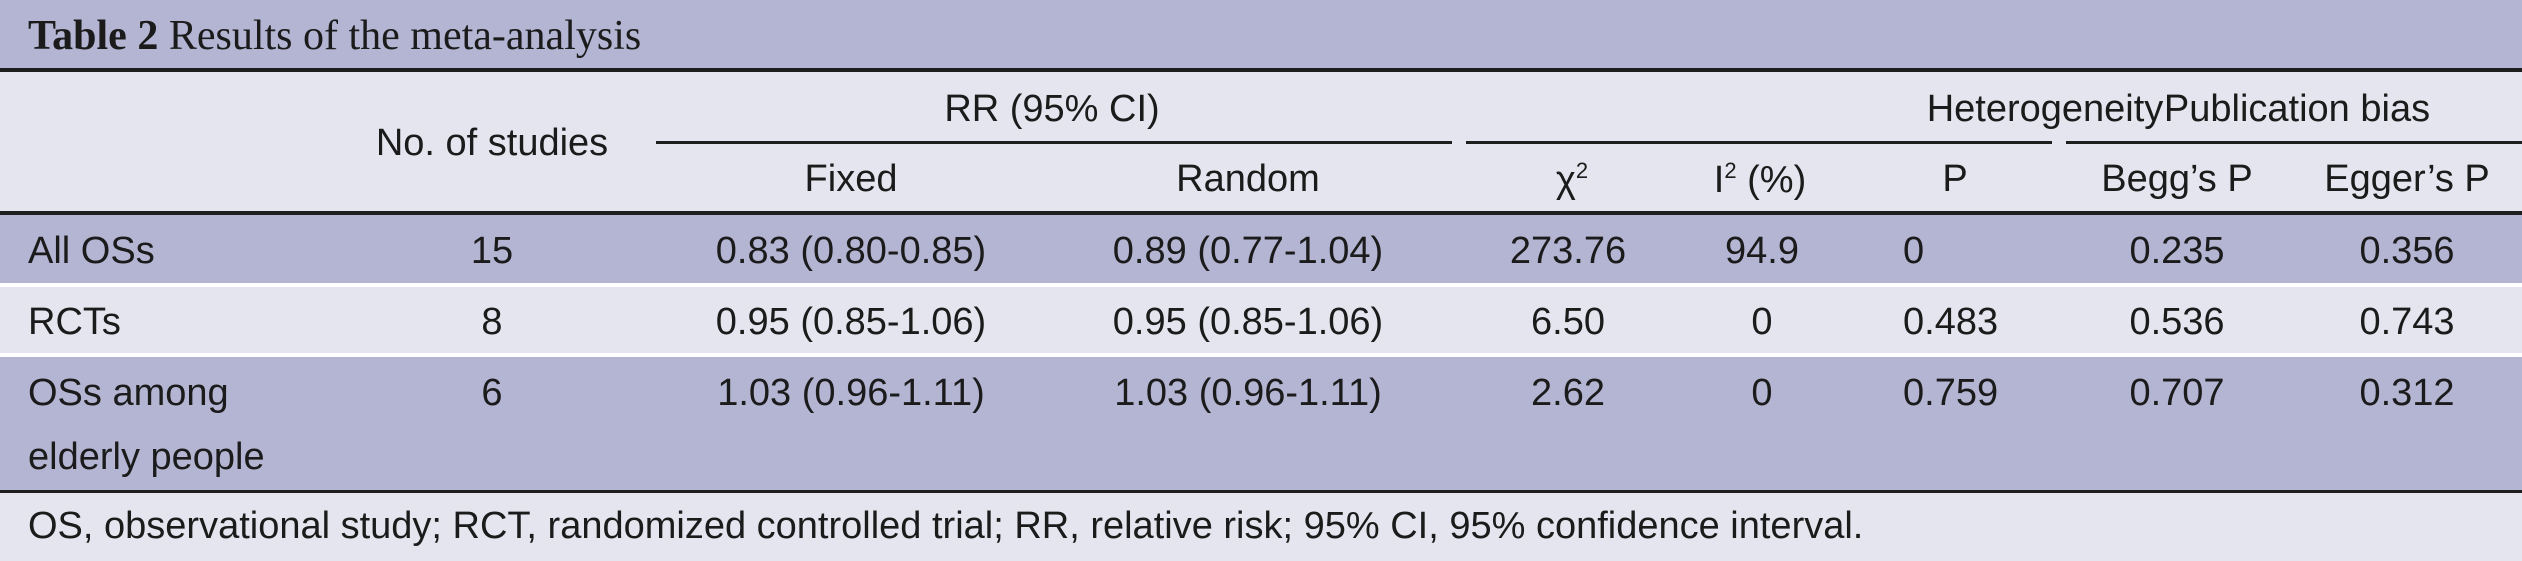 This screenshot has height=561, width=2522. Describe the element at coordinates (91, 251) in the screenshot. I see `row-label: All OSs` at that location.